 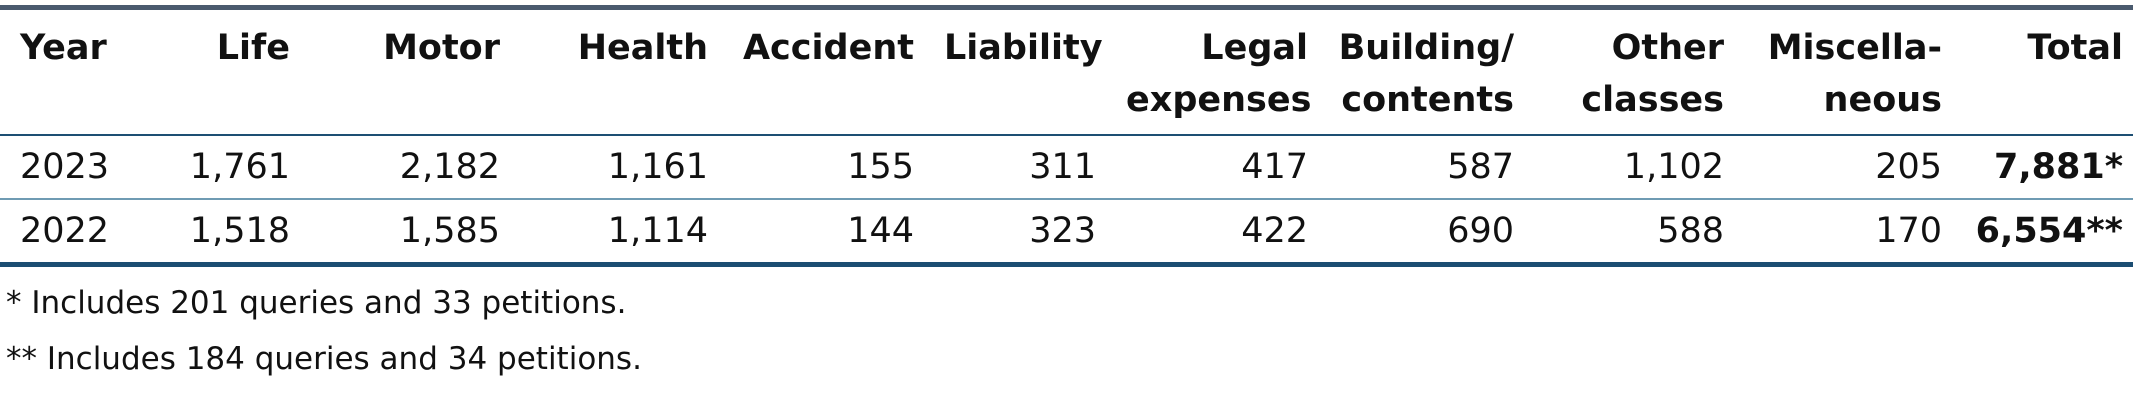 What do you see at coordinates (1629, 73) in the screenshot?
I see `header-other-classes: Other classes` at bounding box center [1629, 73].